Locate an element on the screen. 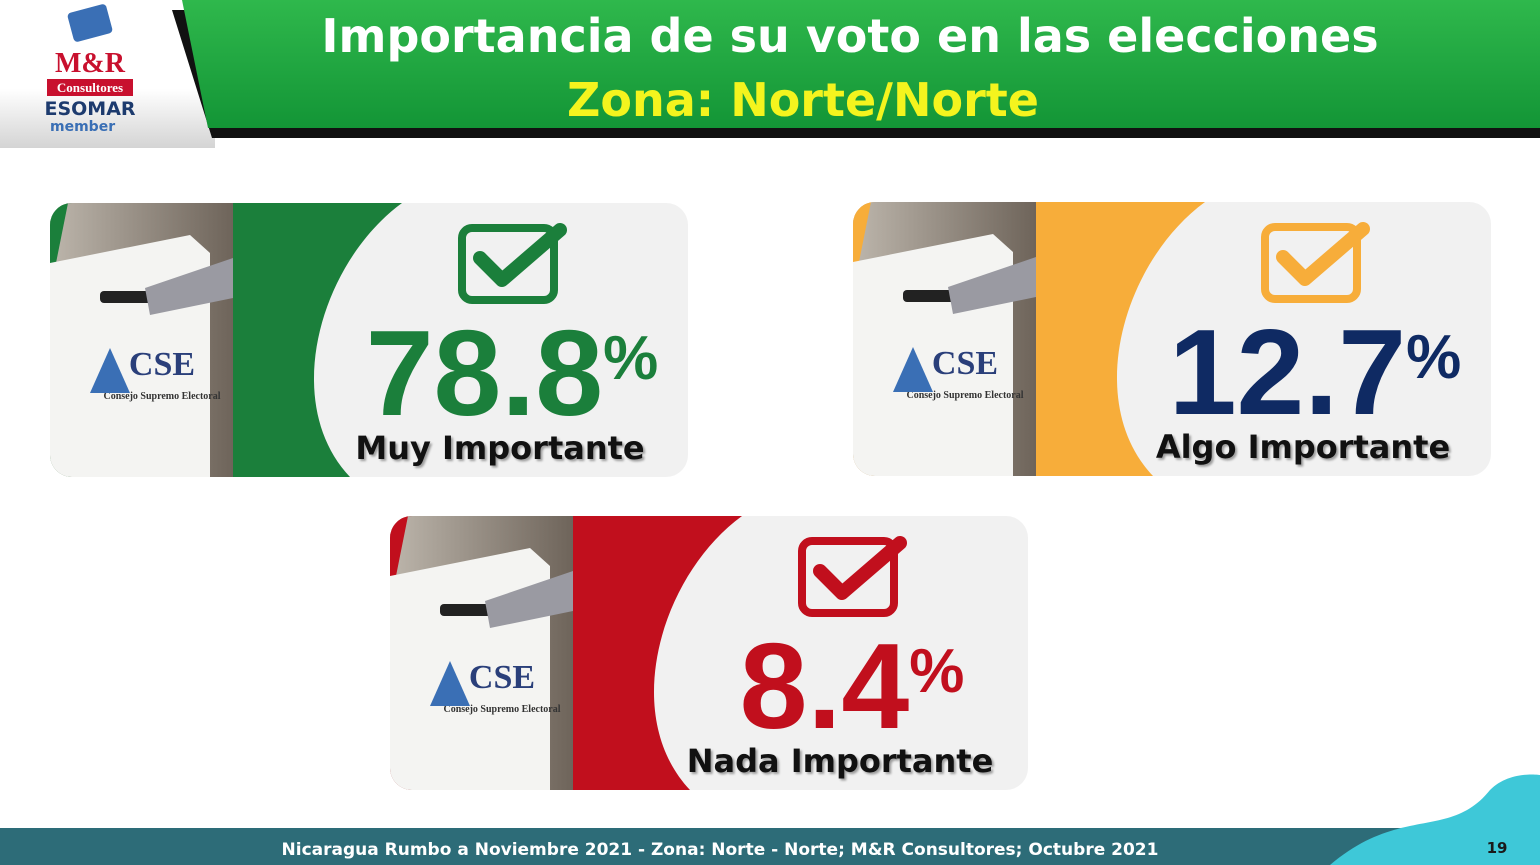 This screenshot has width=1540, height=865. value: 8.4 is located at coordinates (825, 686).